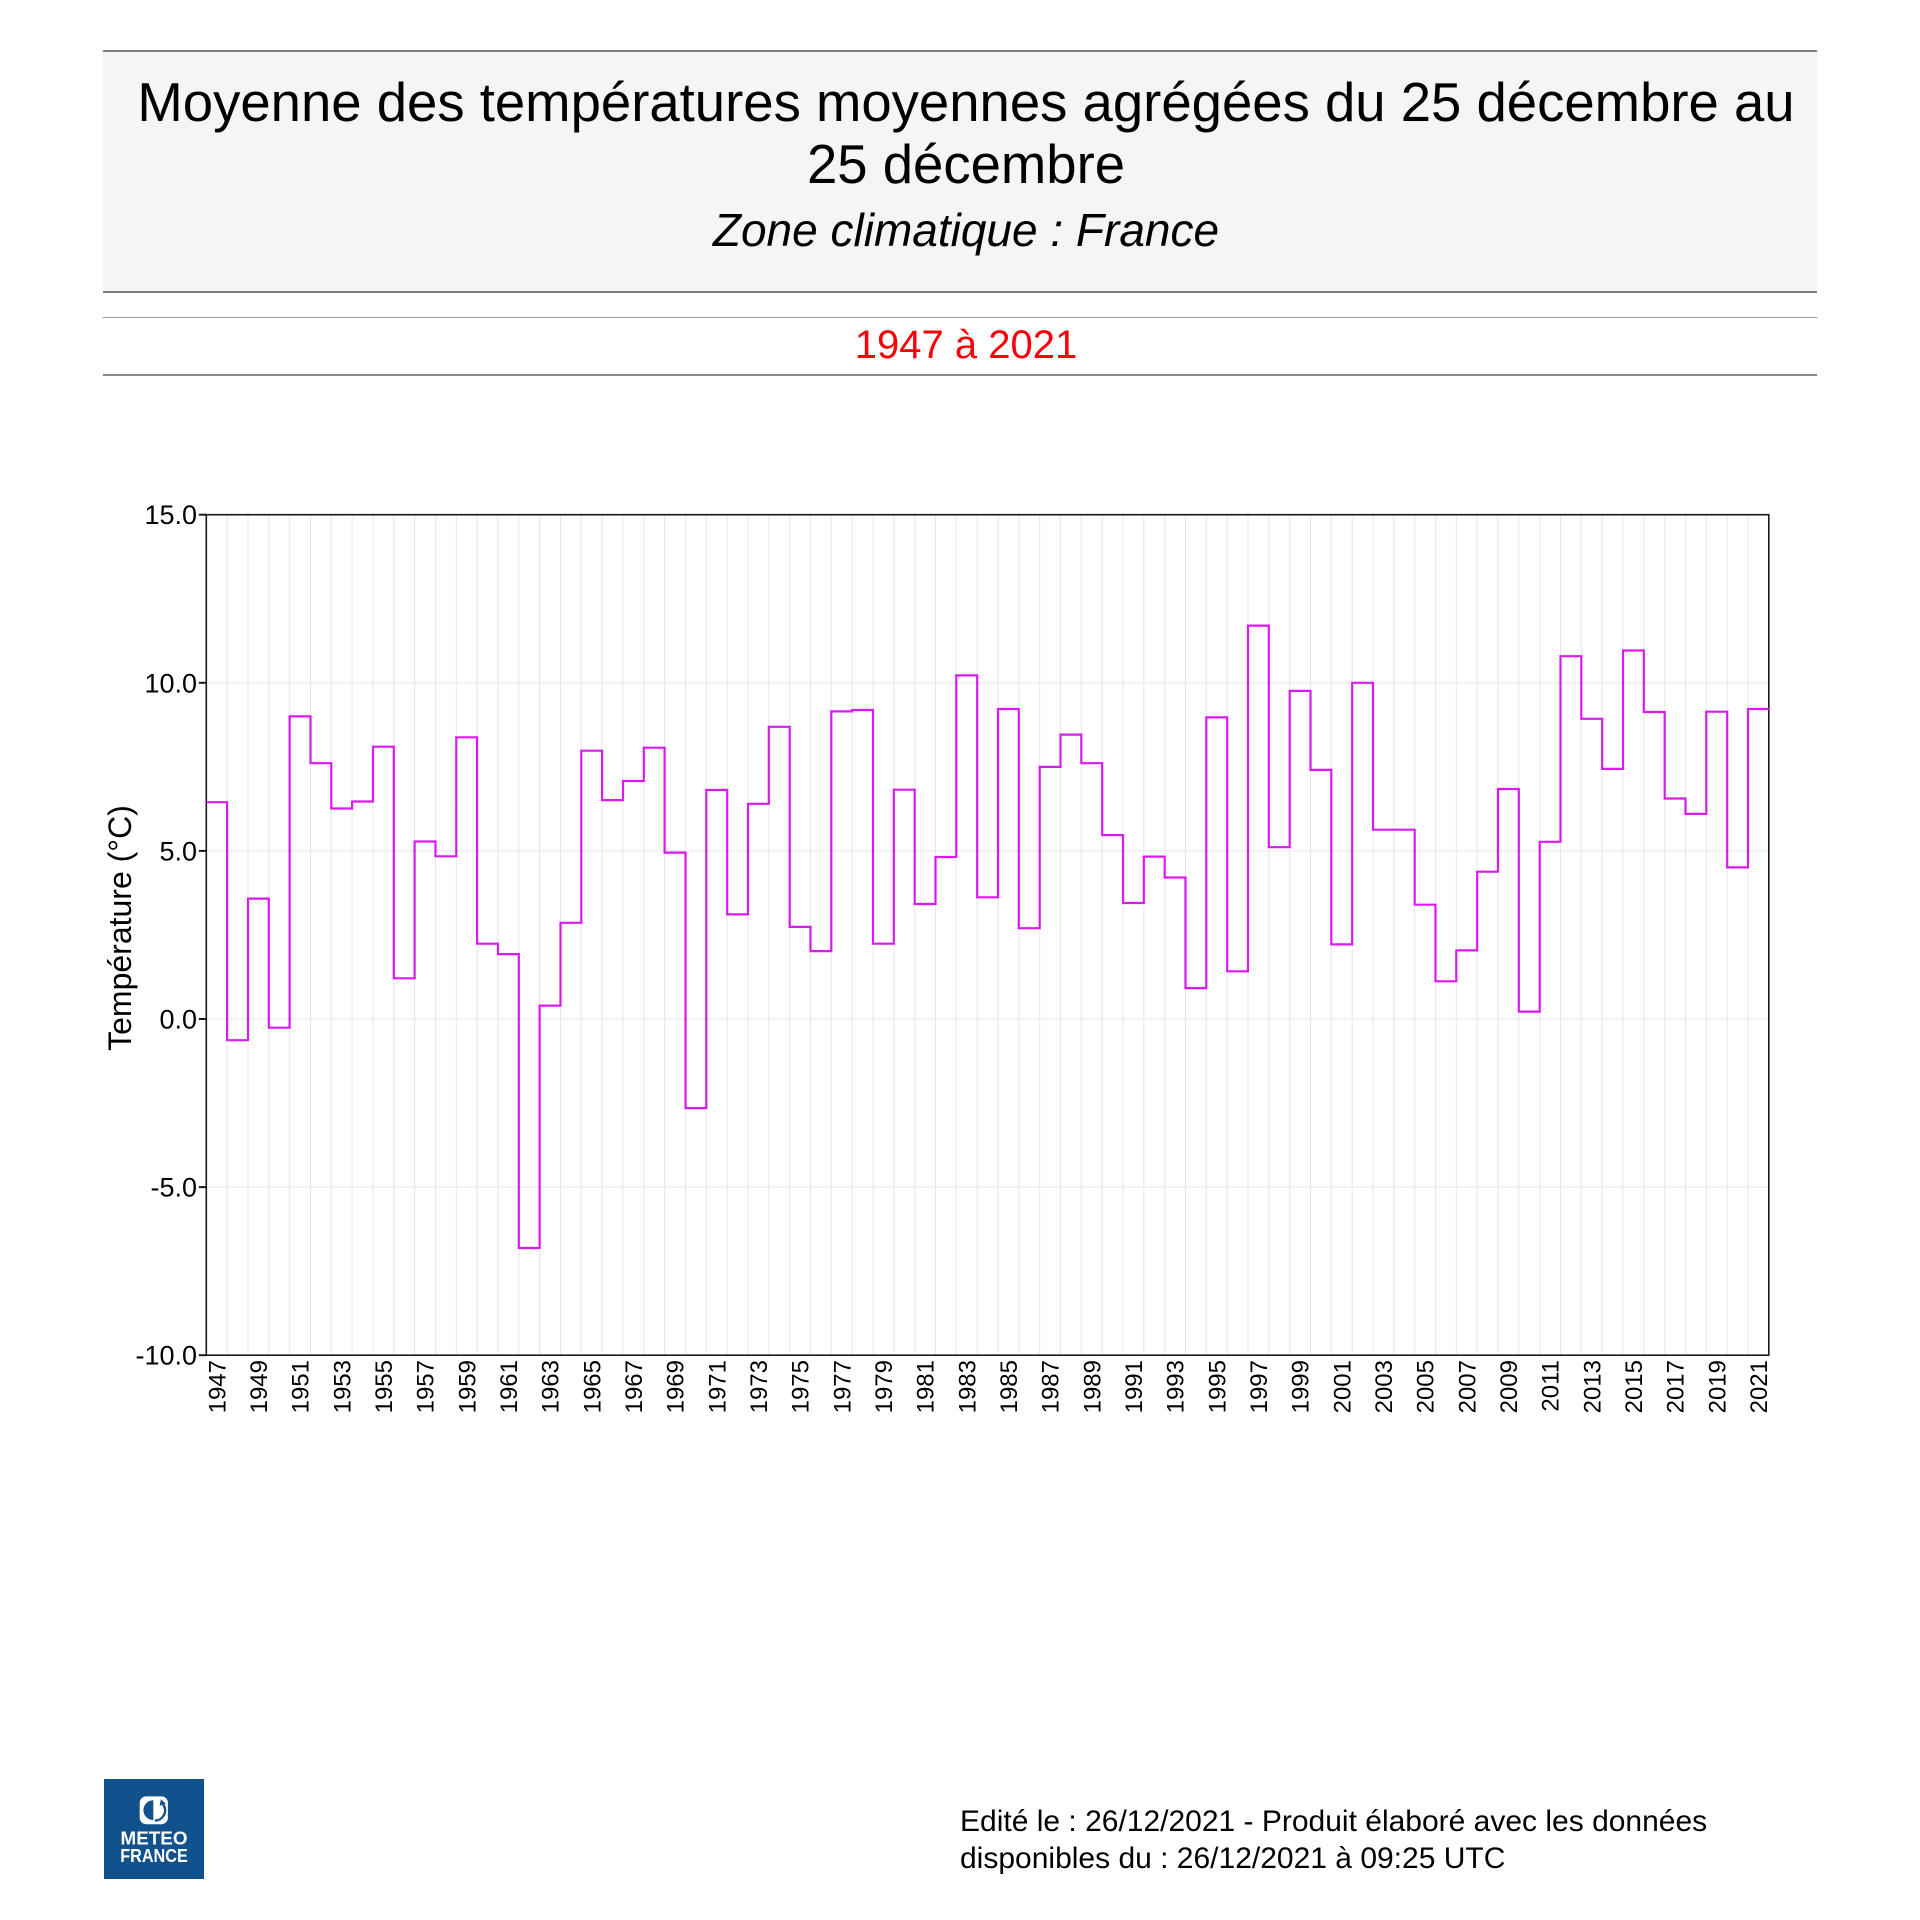 This screenshot has width=1920, height=1920. Describe the element at coordinates (1759, 1386) in the screenshot. I see `svg-text: 2021` at that location.